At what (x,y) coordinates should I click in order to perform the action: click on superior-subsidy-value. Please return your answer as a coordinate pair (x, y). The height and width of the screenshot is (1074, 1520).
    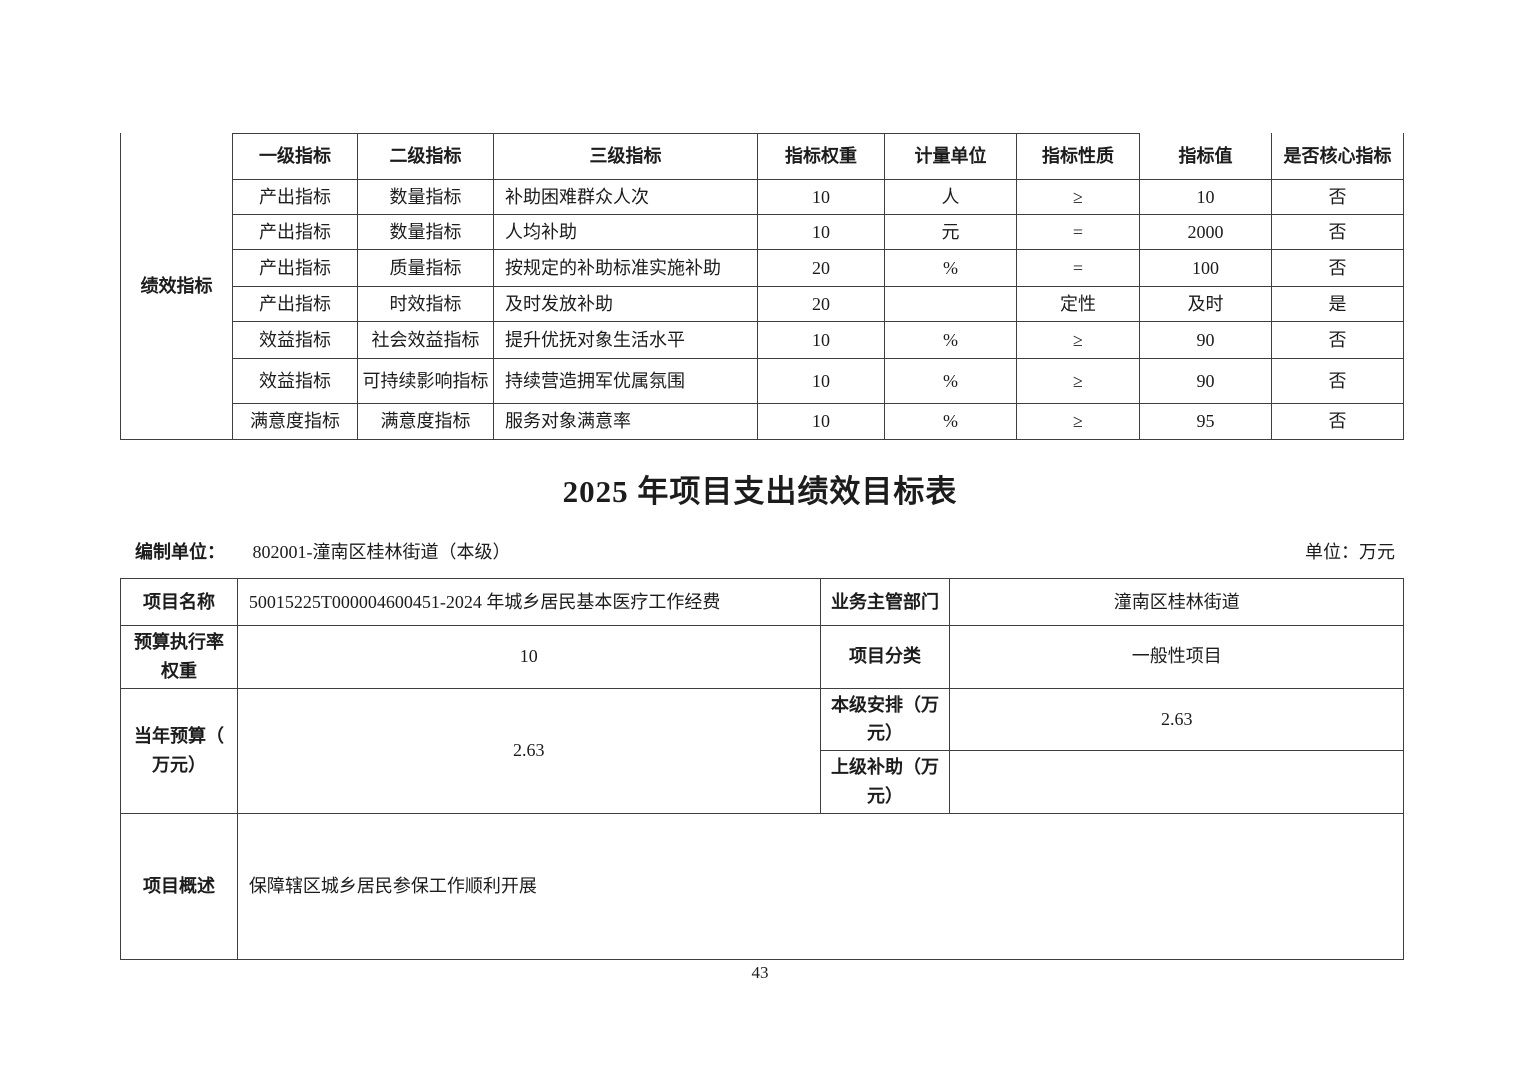
    Looking at the image, I should click on (1176, 782).